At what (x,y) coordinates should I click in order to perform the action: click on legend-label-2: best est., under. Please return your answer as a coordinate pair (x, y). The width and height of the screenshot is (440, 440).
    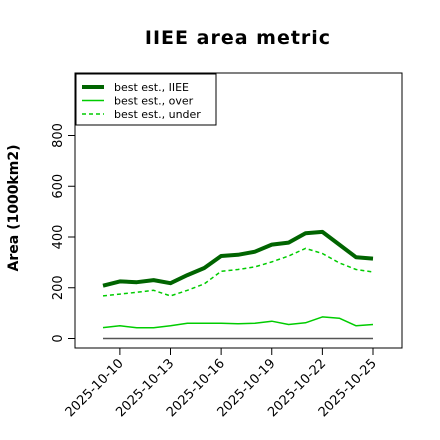
    Looking at the image, I should click on (157, 114).